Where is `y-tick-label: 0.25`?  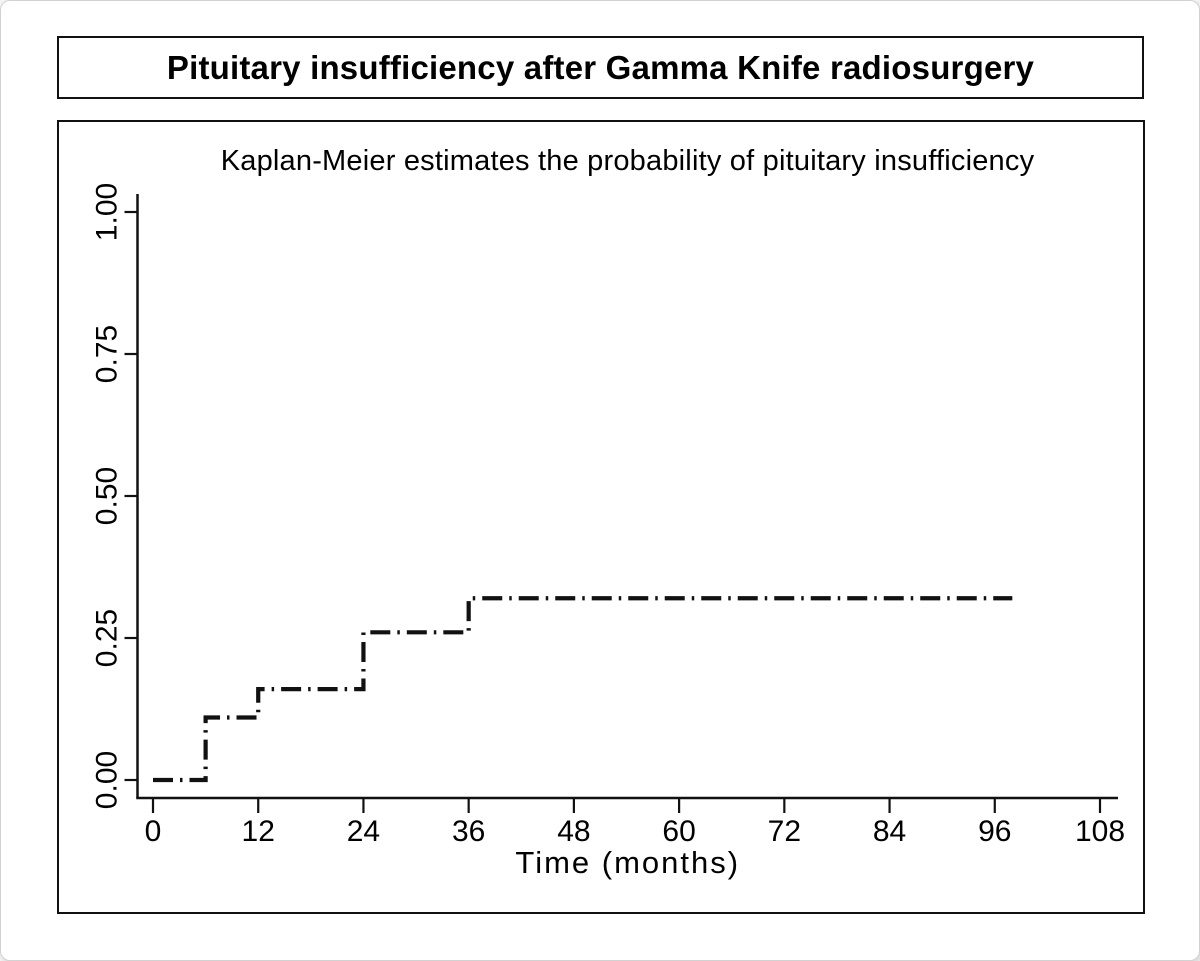
y-tick-label: 0.25 is located at coordinates (107, 638).